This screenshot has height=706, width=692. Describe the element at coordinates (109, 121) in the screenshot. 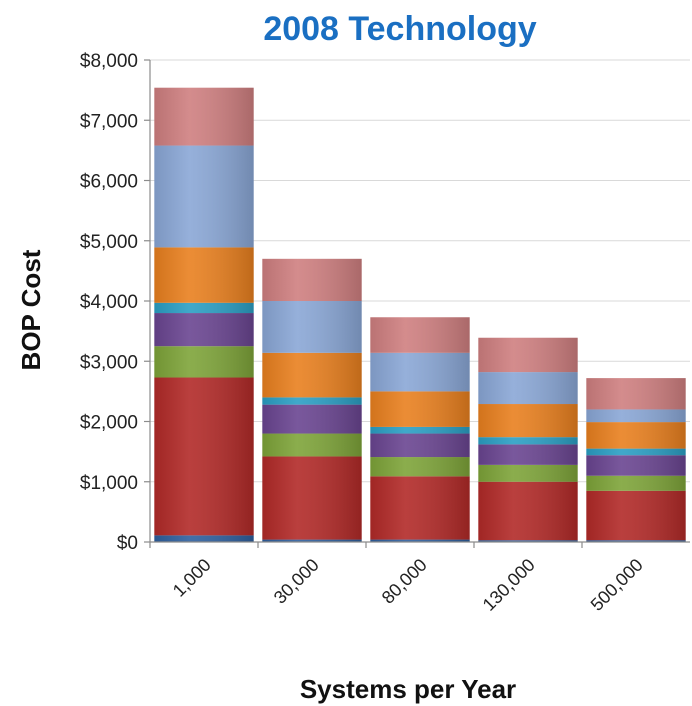

I see `y-tick-label: $7,000` at that location.